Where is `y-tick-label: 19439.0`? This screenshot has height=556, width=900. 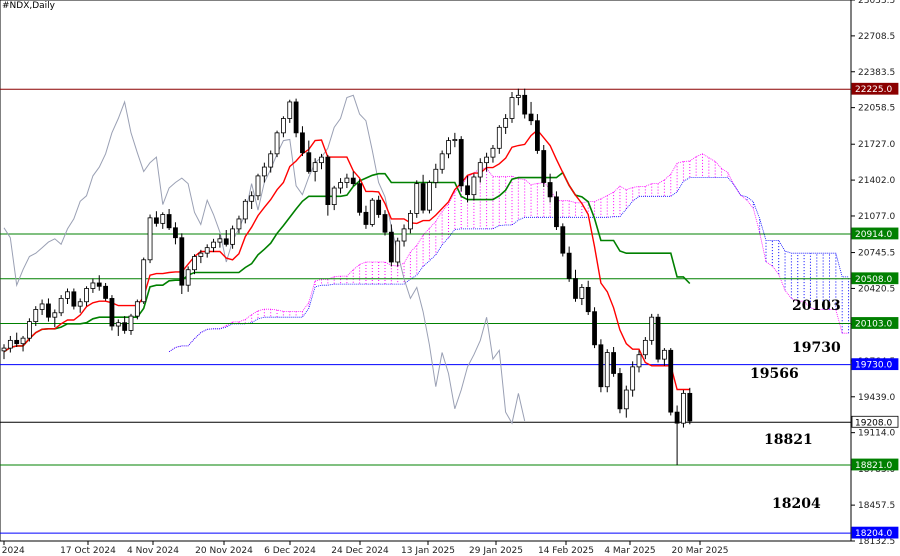
y-tick-label: 19439.0 is located at coordinates (876, 398).